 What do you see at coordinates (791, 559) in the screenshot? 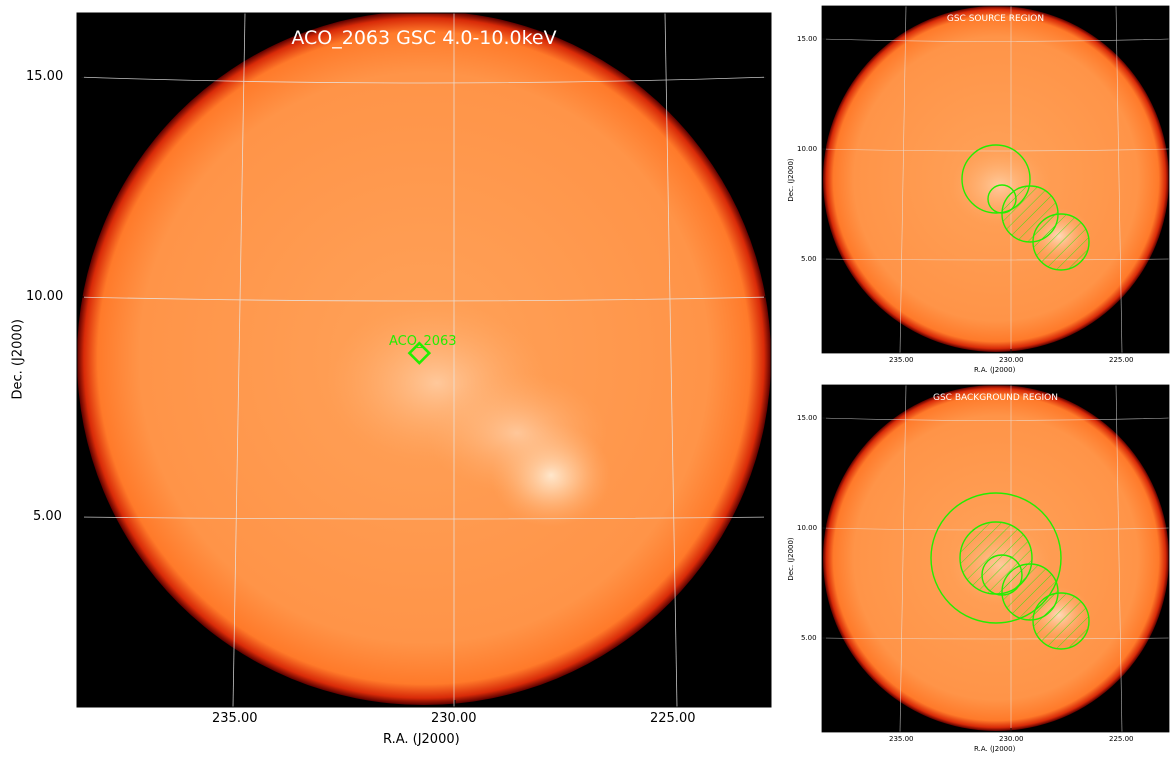
I see `background-ylabel: Dec. (J2000)` at bounding box center [791, 559].